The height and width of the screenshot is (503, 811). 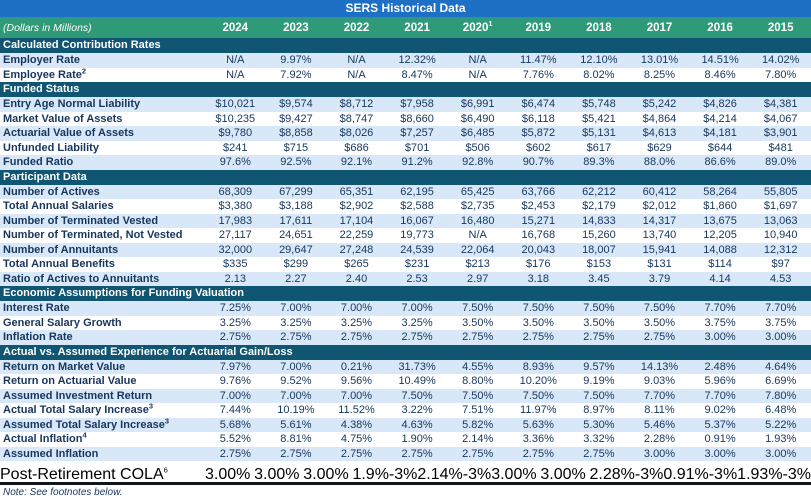 What do you see at coordinates (659, 381) in the screenshot?
I see `data-cell: 9.03%` at bounding box center [659, 381].